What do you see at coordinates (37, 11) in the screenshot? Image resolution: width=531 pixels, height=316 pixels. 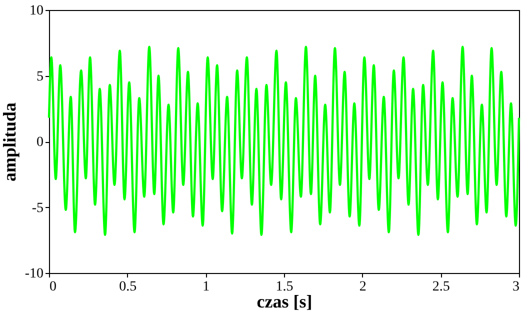 I see `y-tick-label: 10` at bounding box center [37, 11].